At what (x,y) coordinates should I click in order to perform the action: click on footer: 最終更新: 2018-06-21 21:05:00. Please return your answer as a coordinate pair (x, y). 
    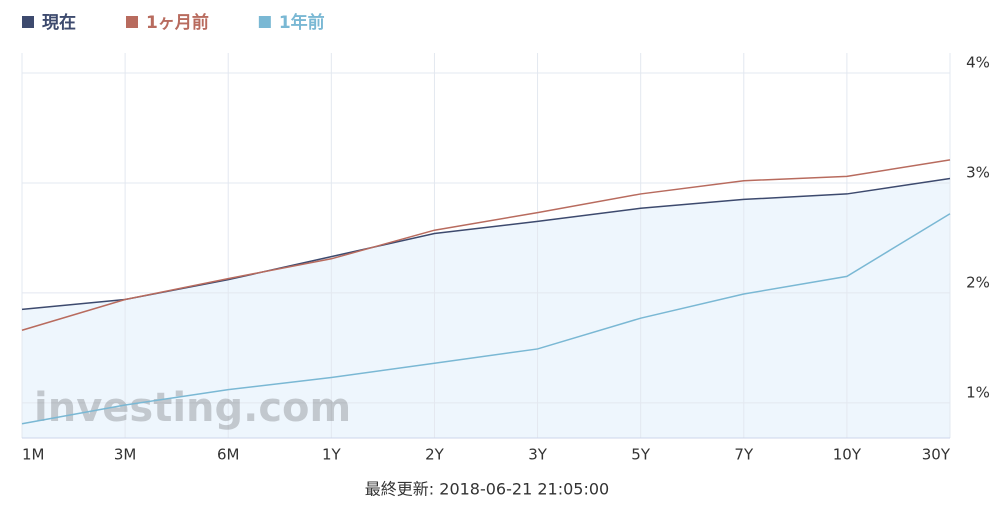
    Looking at the image, I should click on (487, 489).